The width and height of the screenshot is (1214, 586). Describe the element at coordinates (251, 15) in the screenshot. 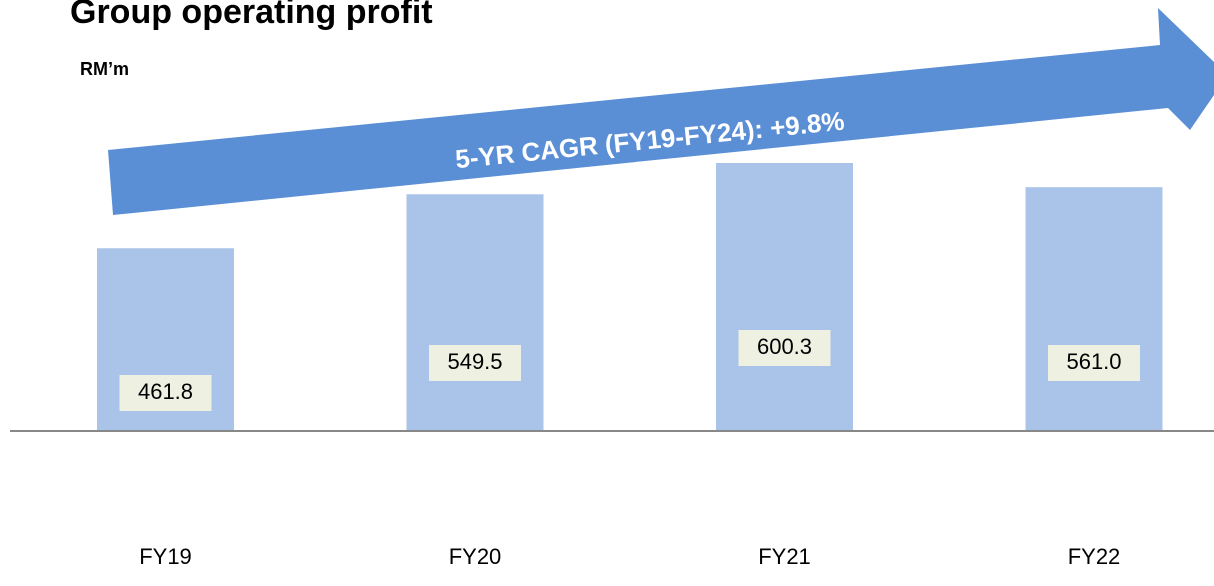

I see `chart-title: Group operating profit` at that location.